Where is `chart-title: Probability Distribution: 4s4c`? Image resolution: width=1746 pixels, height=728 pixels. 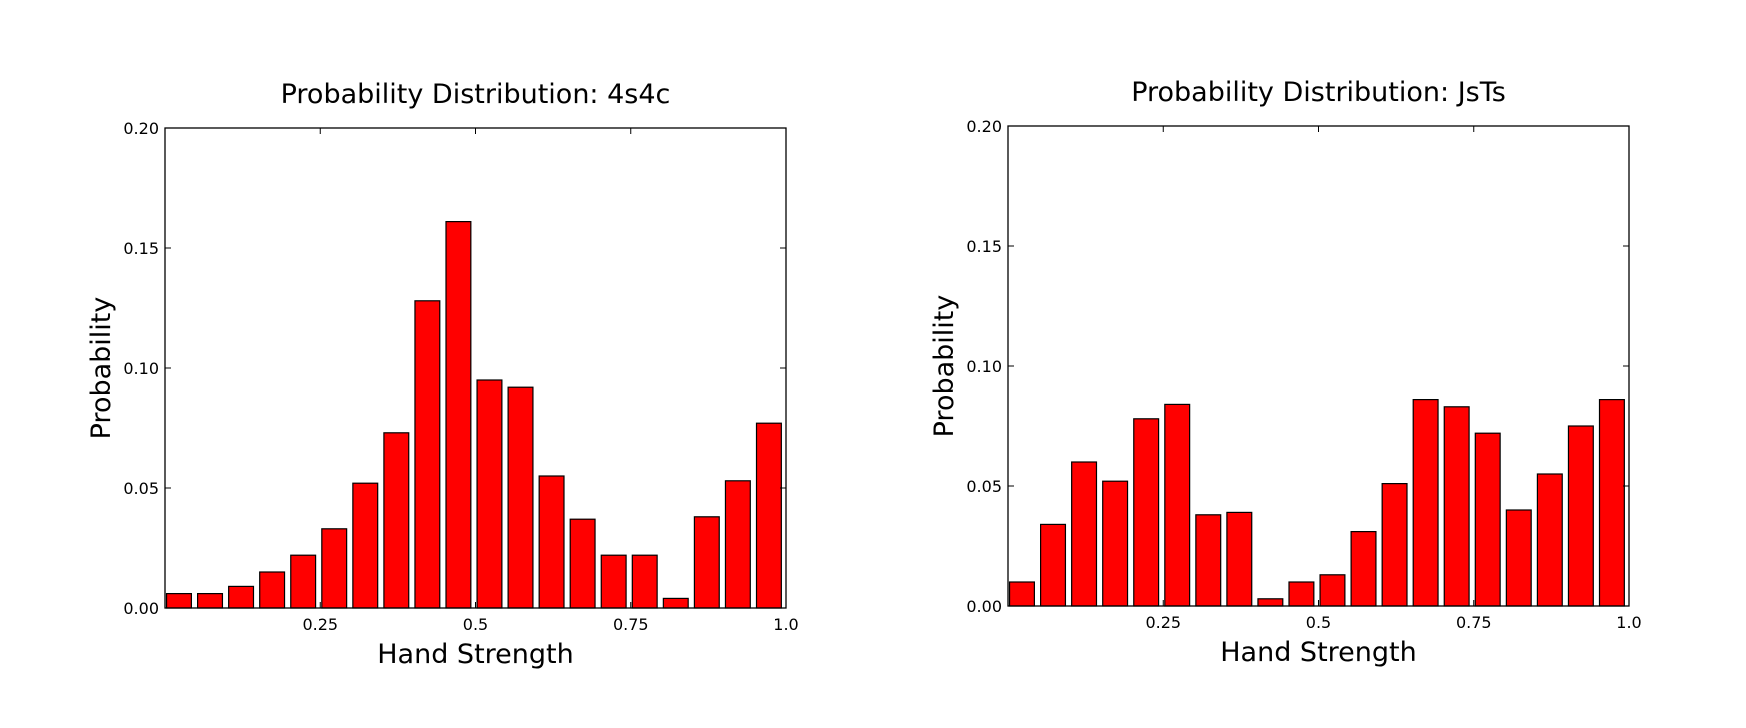
chart-title: Probability Distribution: 4s4c is located at coordinates (476, 94).